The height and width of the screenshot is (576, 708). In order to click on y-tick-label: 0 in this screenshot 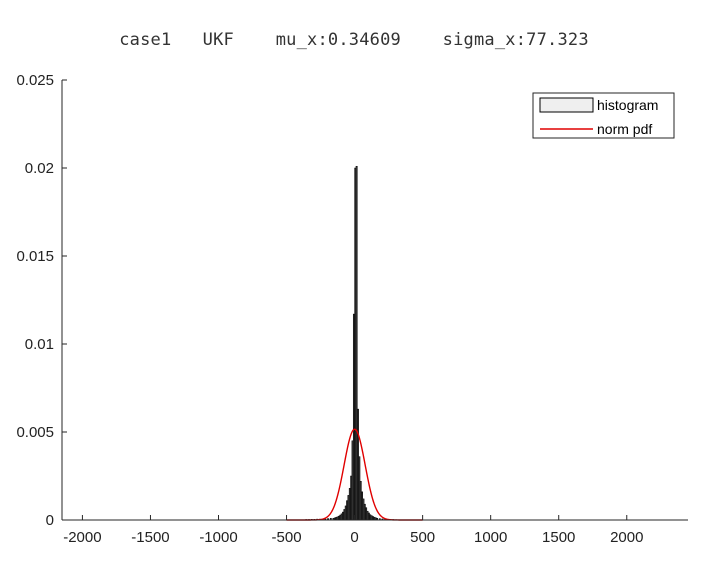, I will do `click(50, 520)`.